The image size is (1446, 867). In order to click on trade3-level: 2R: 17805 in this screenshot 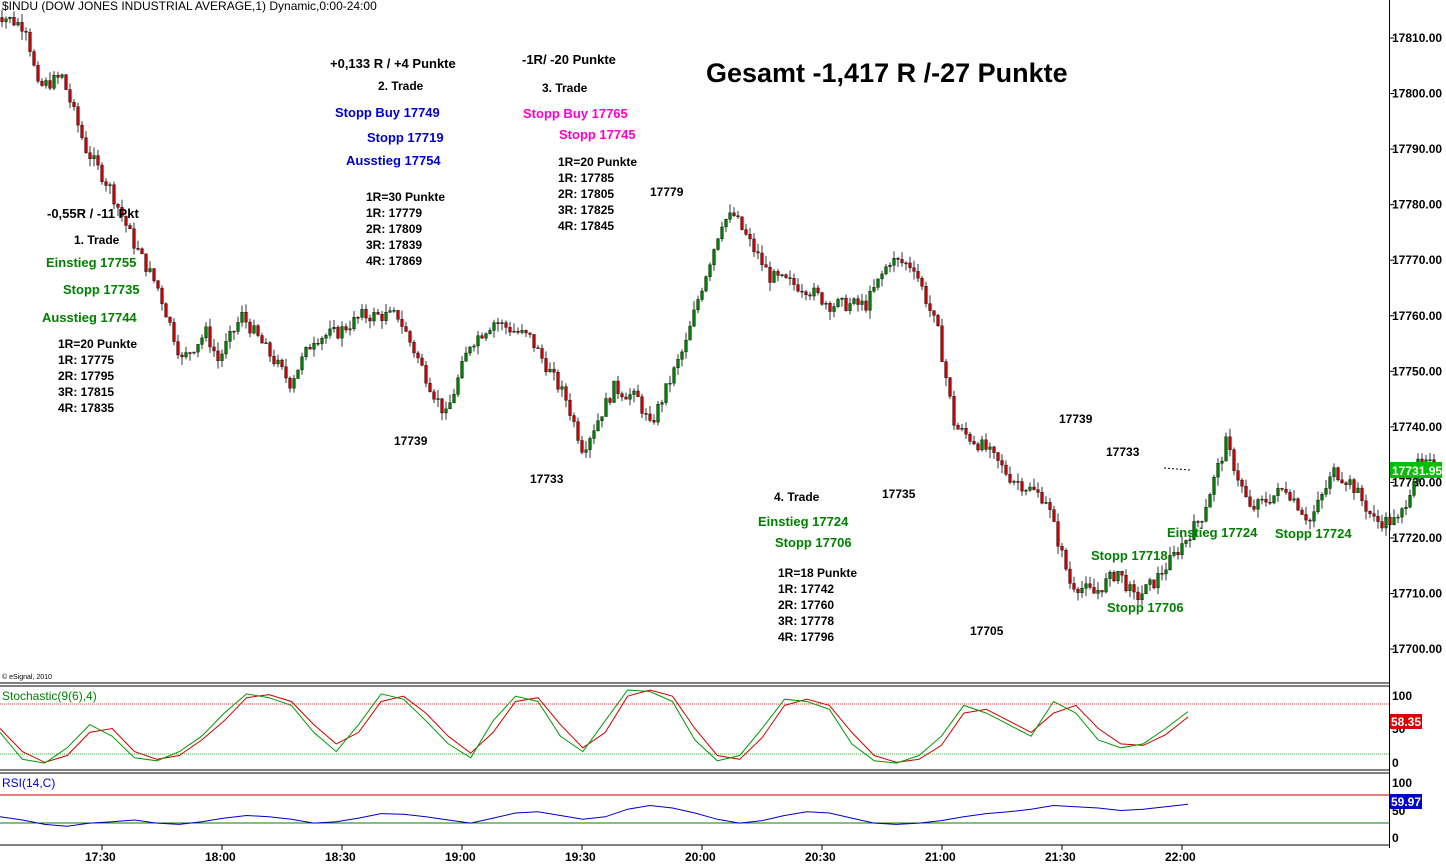, I will do `click(586, 194)`.